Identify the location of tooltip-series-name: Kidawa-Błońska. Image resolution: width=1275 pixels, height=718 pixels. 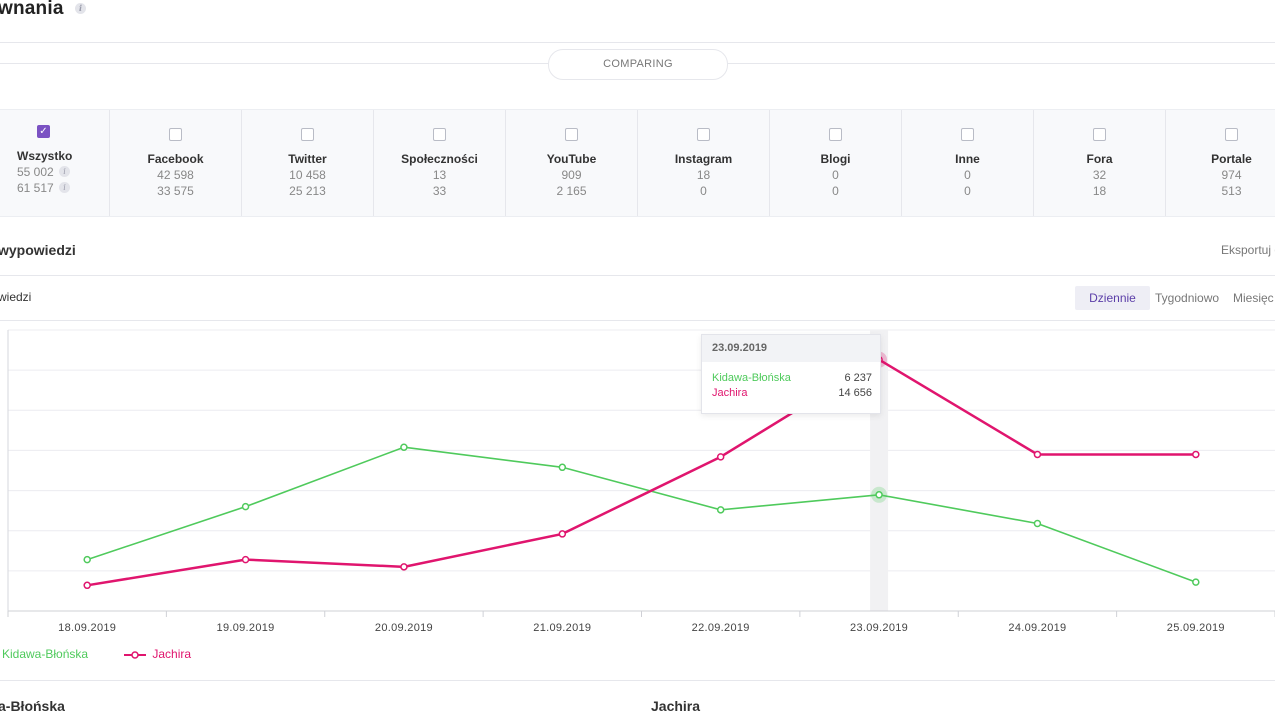
(751, 378).